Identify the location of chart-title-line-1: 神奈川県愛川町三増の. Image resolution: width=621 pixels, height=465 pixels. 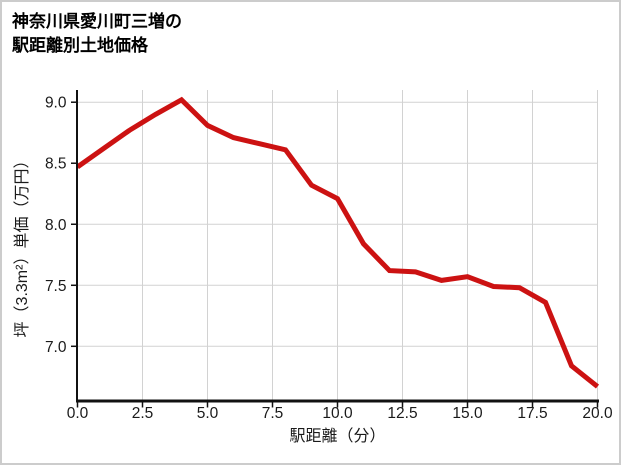
(97, 21).